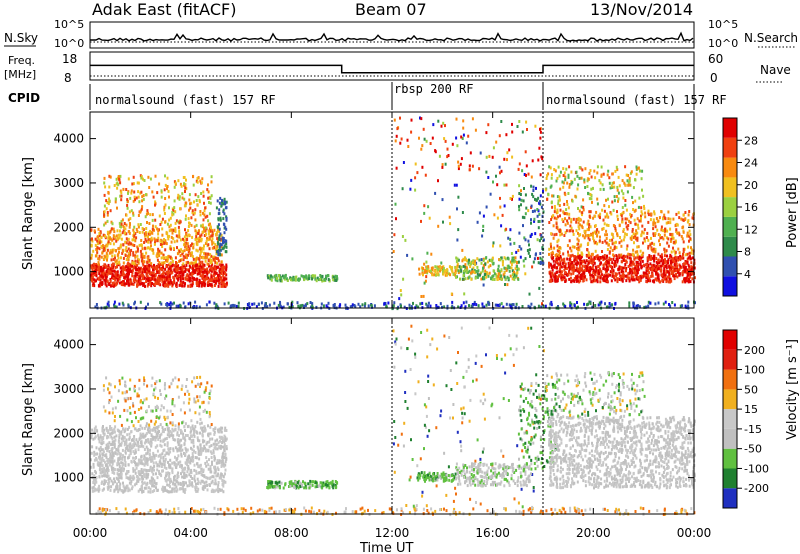  Describe the element at coordinates (397, 68) in the screenshot. I see `freq-panel: Freq. [MHz] 18 8 60 0 Nave` at that location.